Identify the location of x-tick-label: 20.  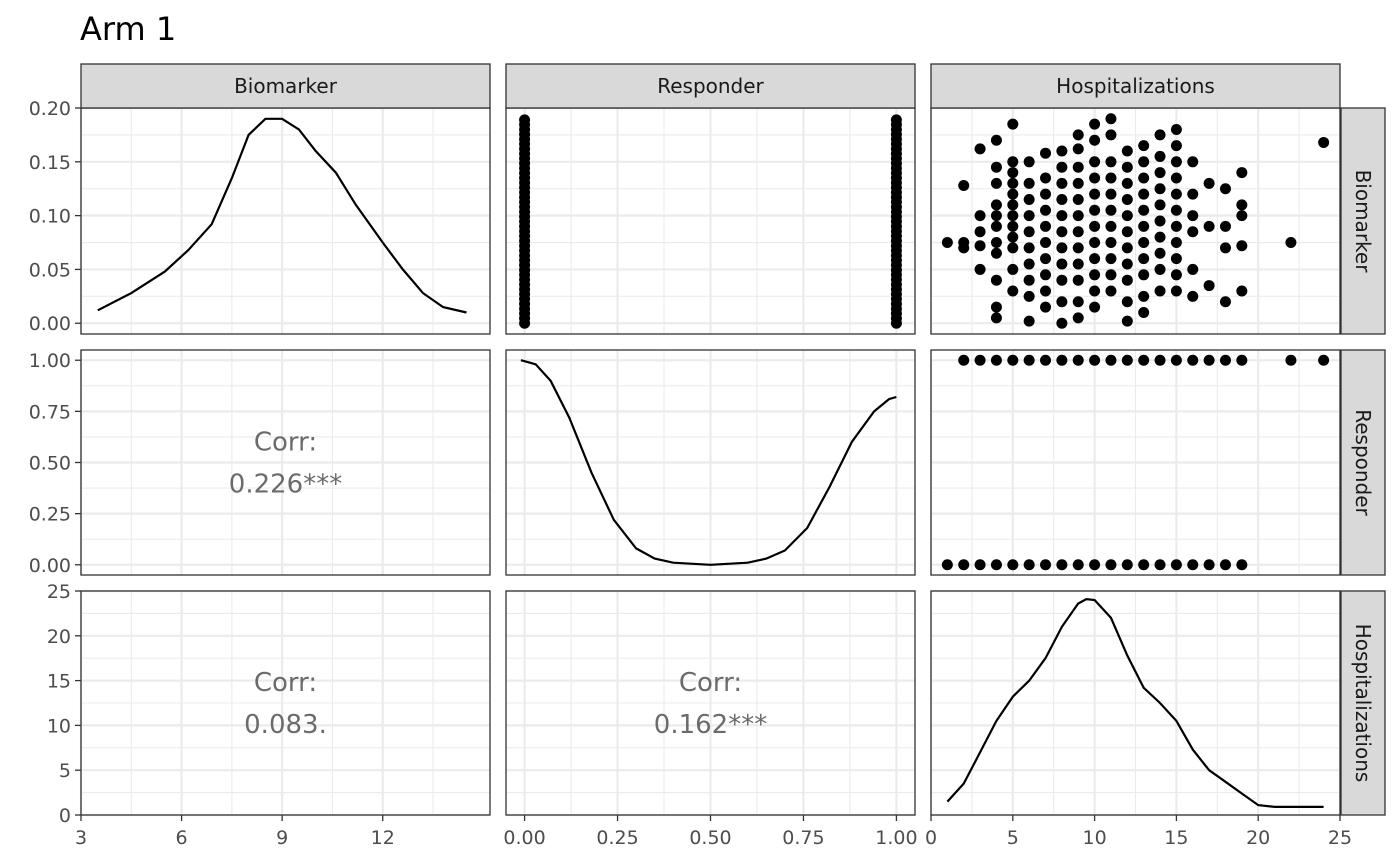
(1258, 838).